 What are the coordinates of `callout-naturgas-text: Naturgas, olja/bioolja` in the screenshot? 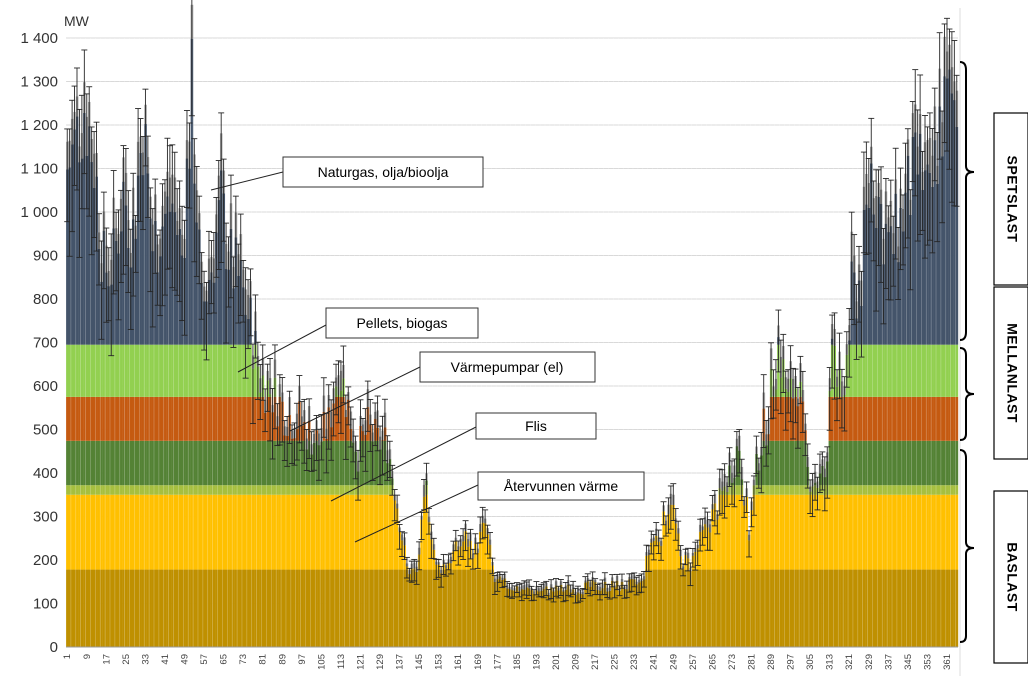 It's located at (383, 172).